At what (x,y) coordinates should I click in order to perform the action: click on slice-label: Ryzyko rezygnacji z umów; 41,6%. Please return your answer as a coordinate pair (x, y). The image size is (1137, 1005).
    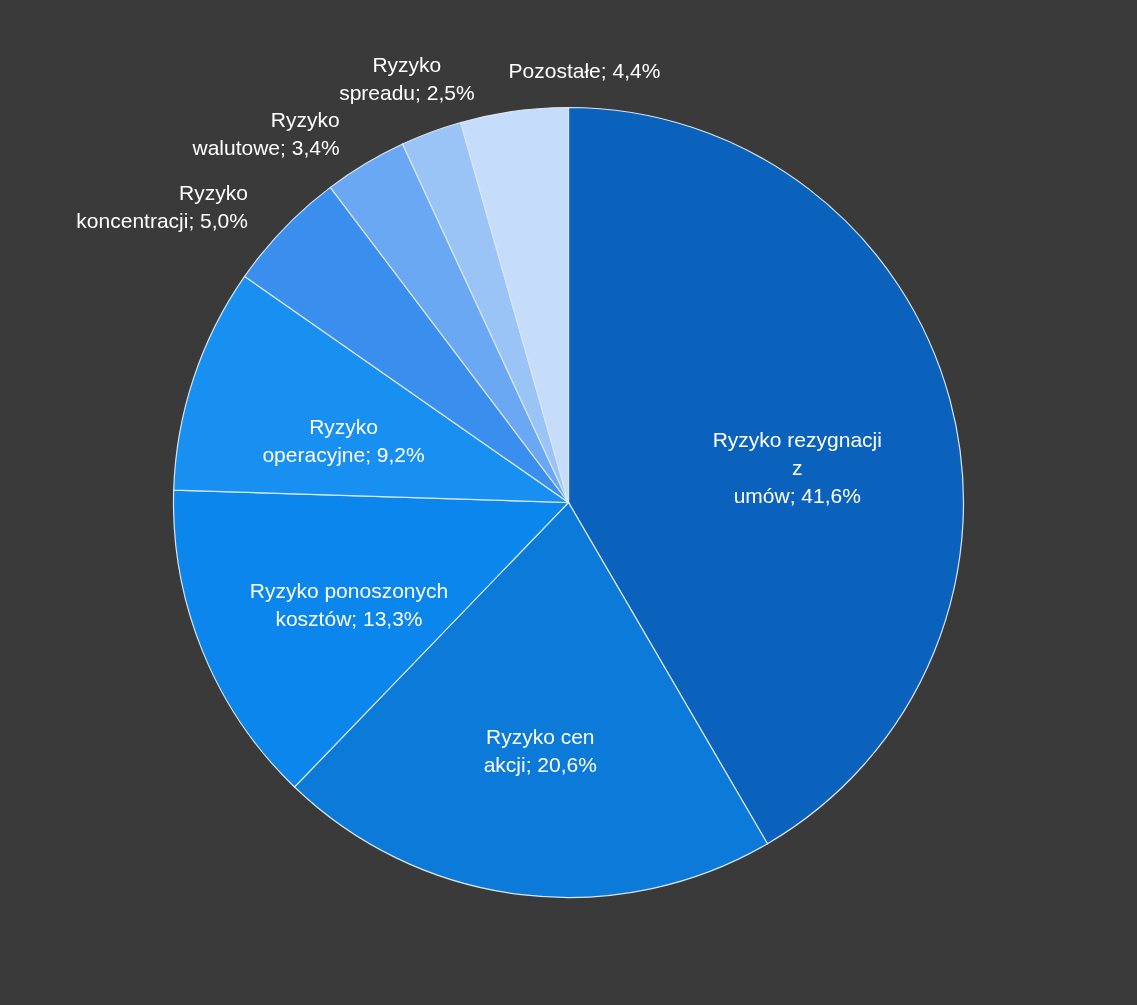
    Looking at the image, I should click on (797, 467).